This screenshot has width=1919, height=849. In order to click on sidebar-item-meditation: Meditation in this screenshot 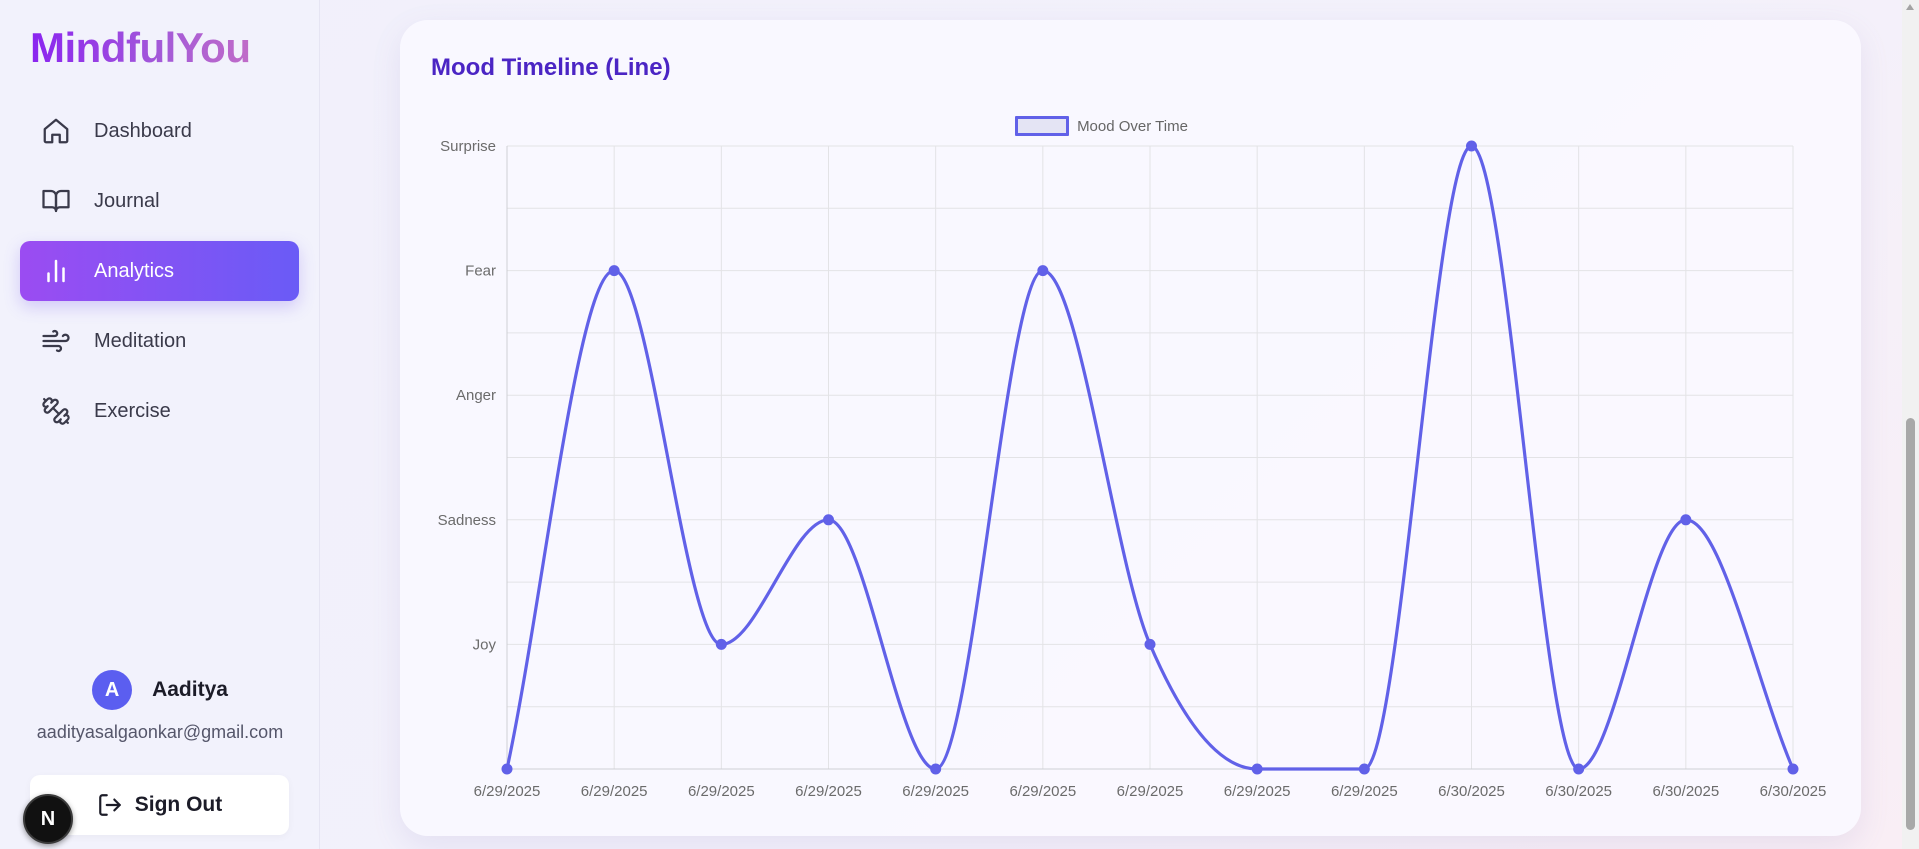, I will do `click(159, 341)`.